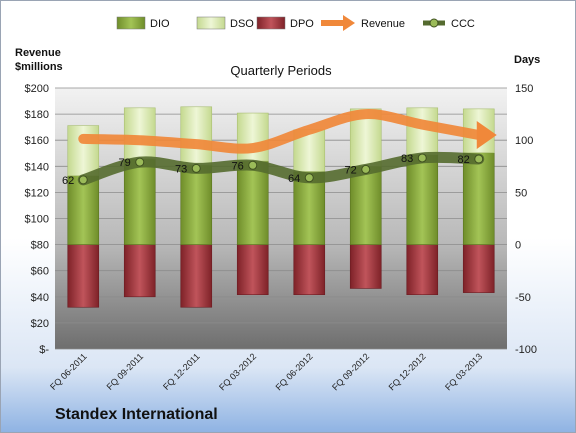 This screenshot has width=576, height=433. What do you see at coordinates (524, 141) in the screenshot?
I see `right-tick-label: 100` at bounding box center [524, 141].